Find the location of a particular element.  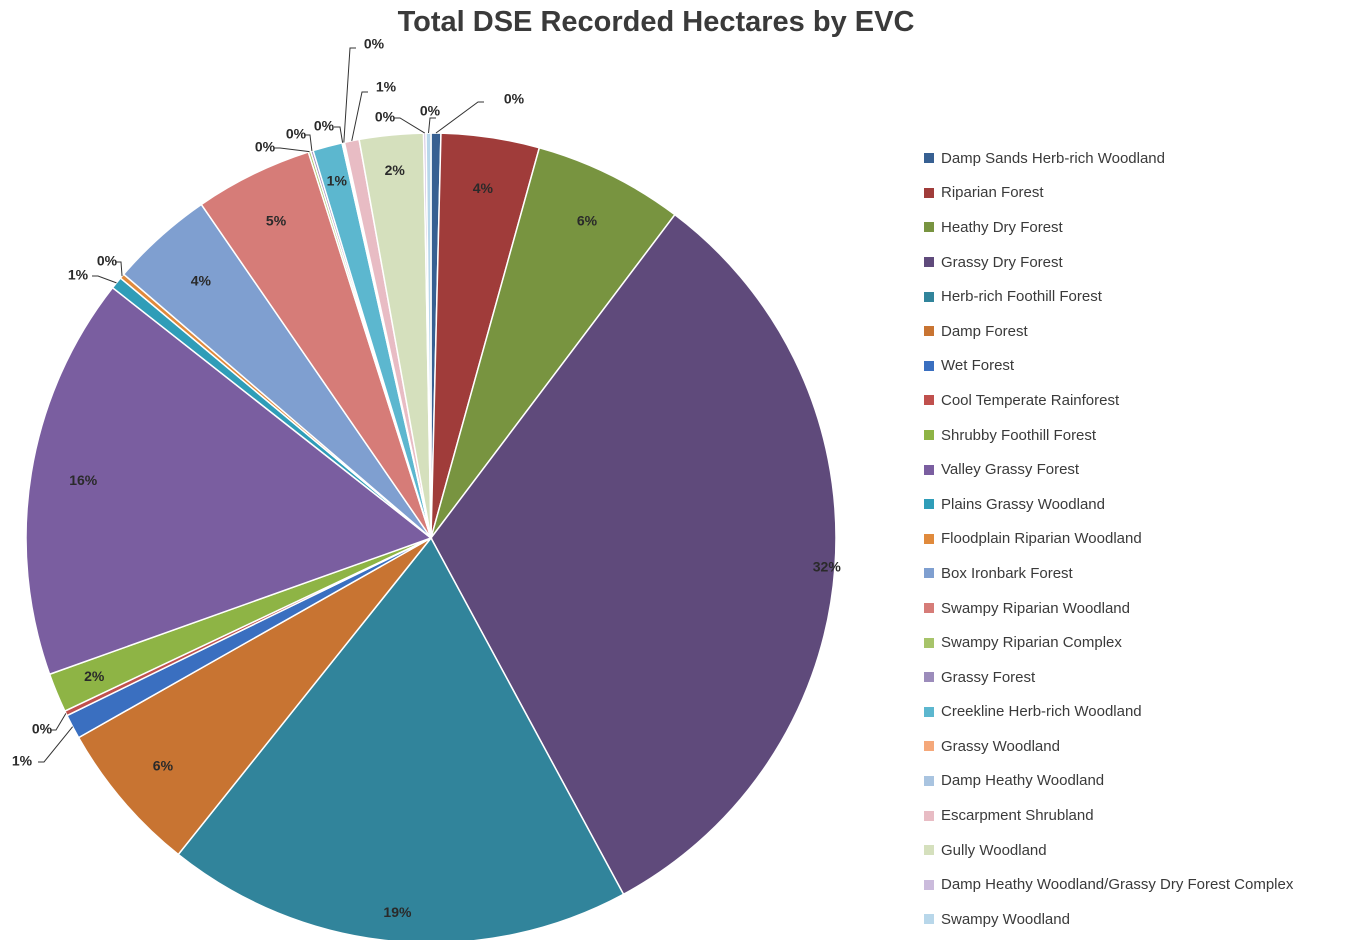

slice-label-cool-temperate-rainforest: 0% is located at coordinates (42, 729).